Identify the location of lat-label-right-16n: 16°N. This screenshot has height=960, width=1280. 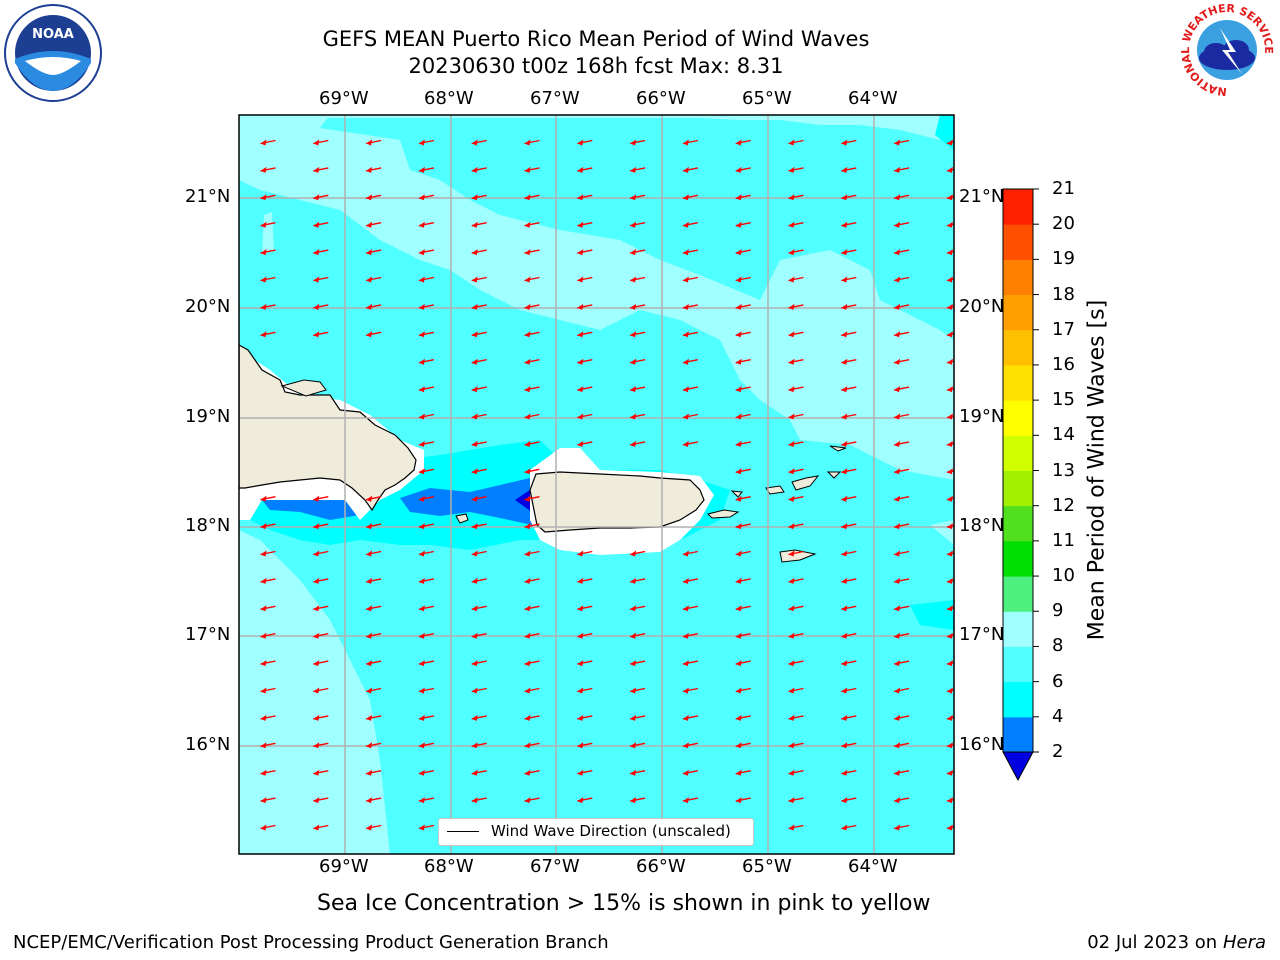
(981, 745).